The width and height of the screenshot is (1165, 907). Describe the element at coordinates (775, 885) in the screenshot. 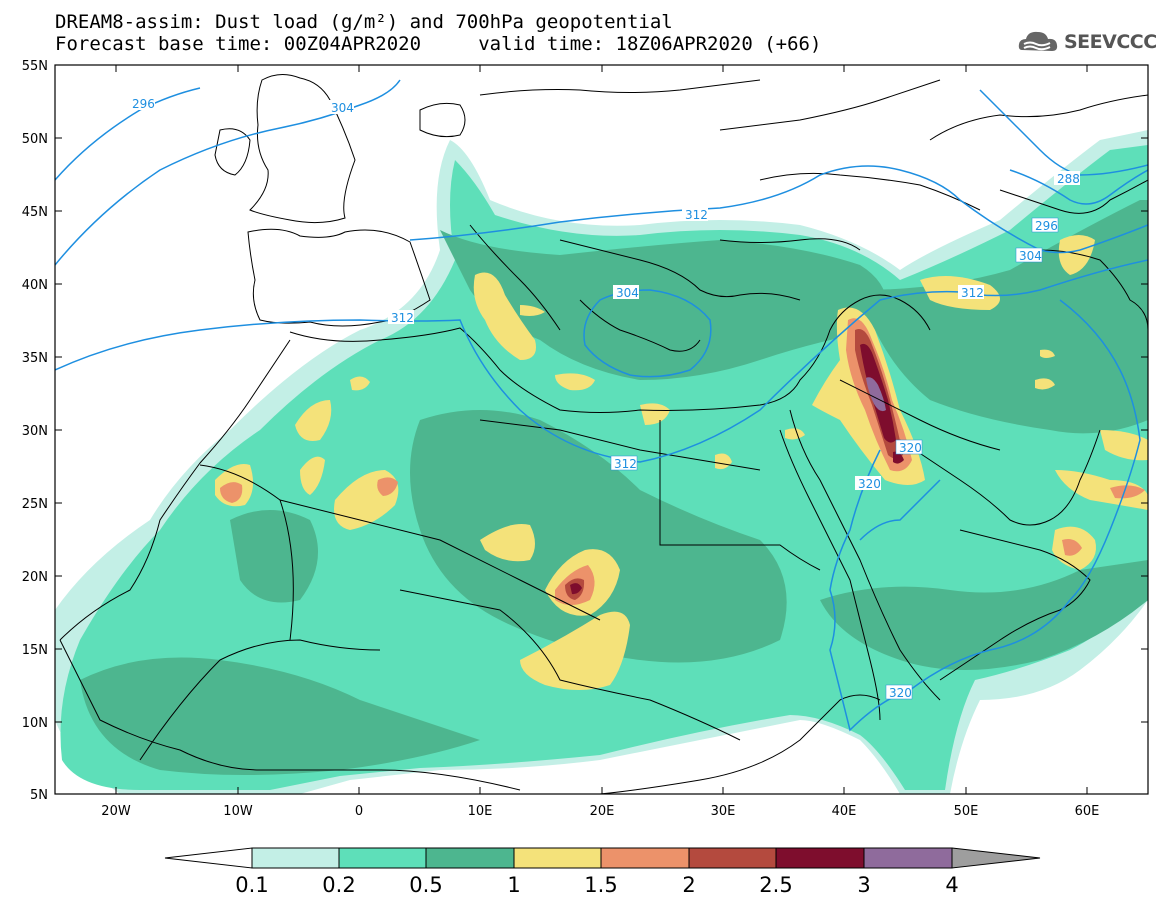

I see `colorbar-label: 2.5` at that location.